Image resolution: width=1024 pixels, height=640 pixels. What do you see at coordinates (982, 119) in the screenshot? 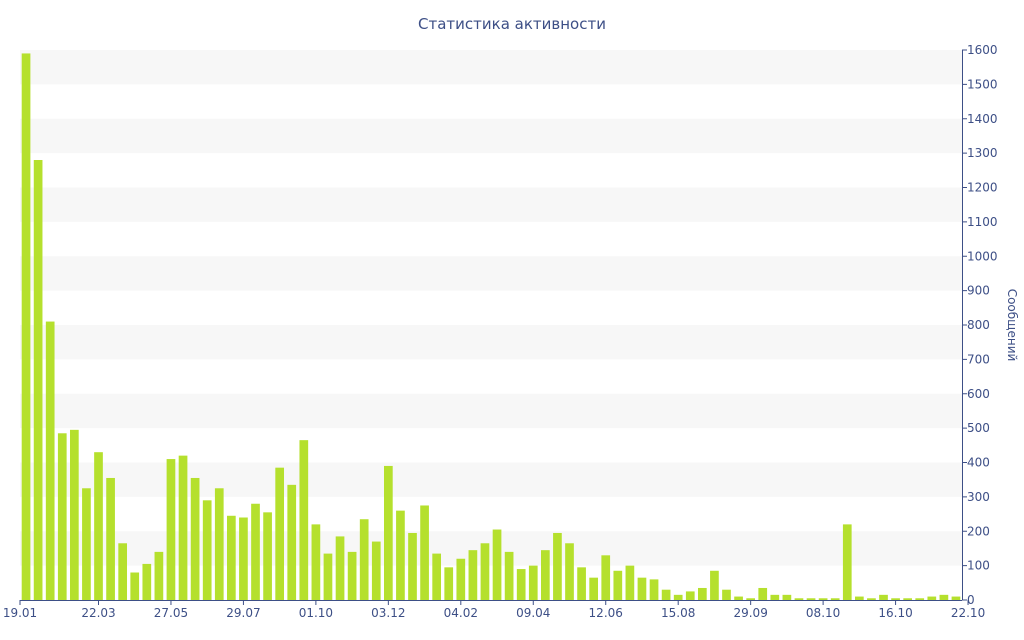
I see `y-tick-label: 1400` at bounding box center [982, 119].